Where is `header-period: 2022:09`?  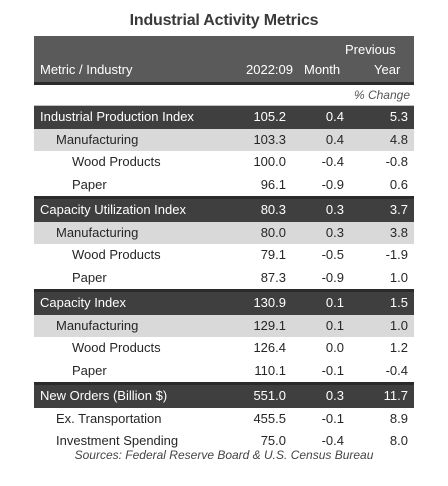
header-period: 2022:09 is located at coordinates (269, 69).